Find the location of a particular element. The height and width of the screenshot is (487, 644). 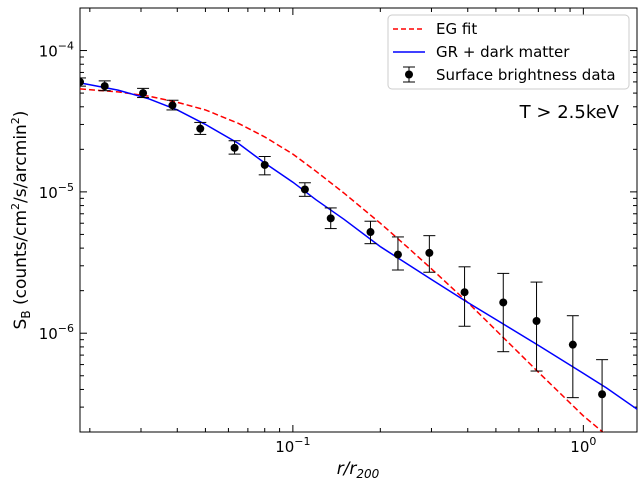

legend-box is located at coordinates (508, 52).